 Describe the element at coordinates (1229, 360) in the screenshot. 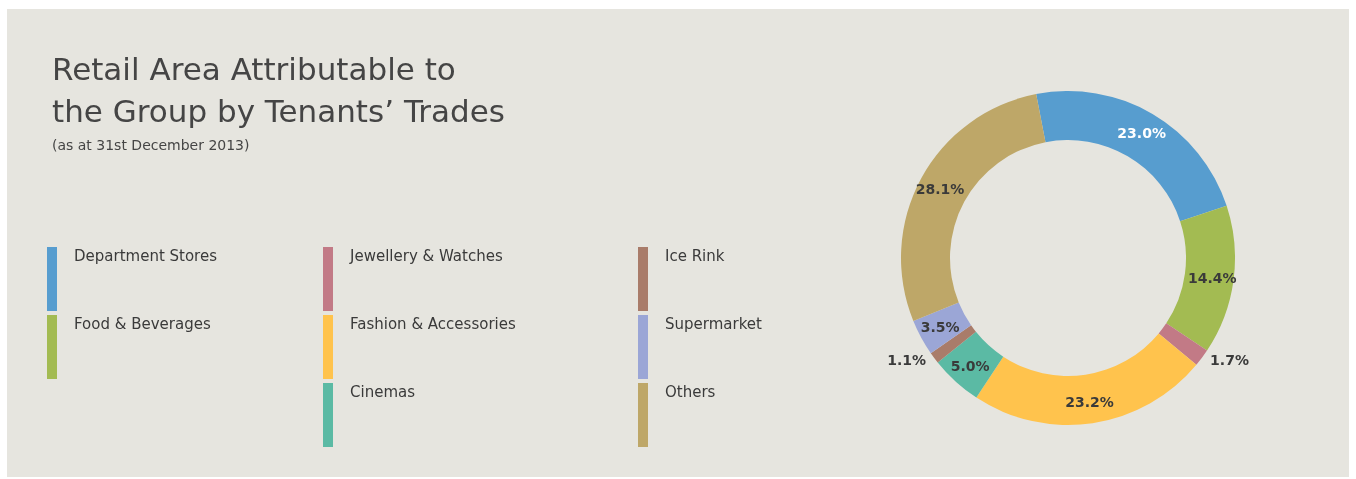

I see `data-label: 1.7%` at that location.